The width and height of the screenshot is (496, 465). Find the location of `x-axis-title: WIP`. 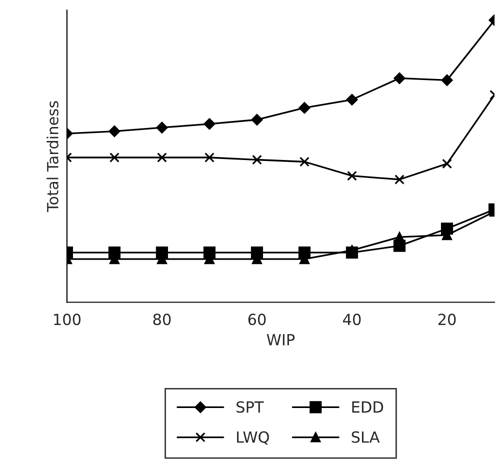

x-axis-title: WIP is located at coordinates (280, 340).